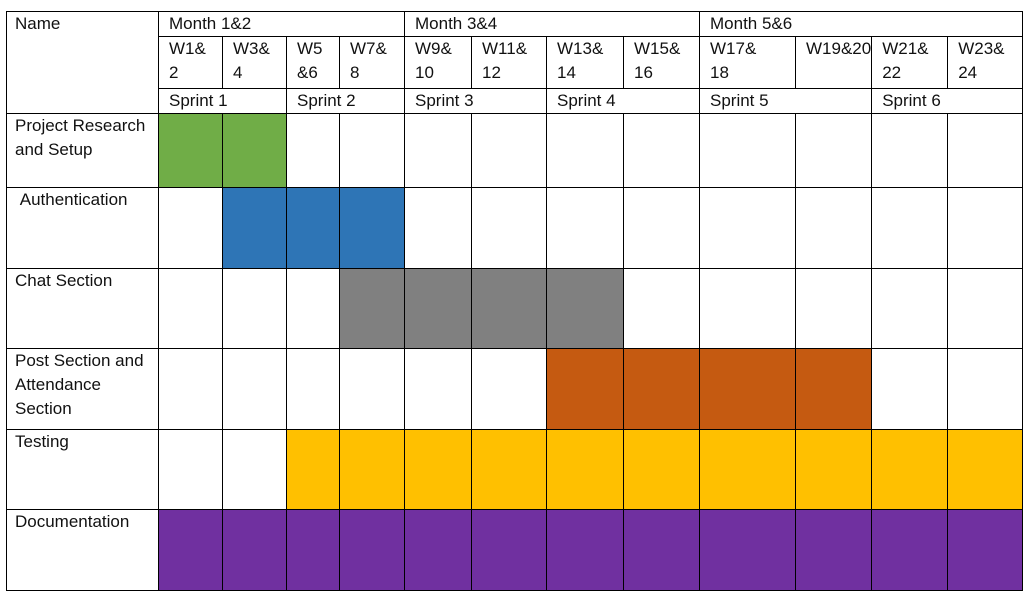 The image size is (1030, 599). What do you see at coordinates (82, 228) in the screenshot?
I see `task-name: Authentication` at bounding box center [82, 228].